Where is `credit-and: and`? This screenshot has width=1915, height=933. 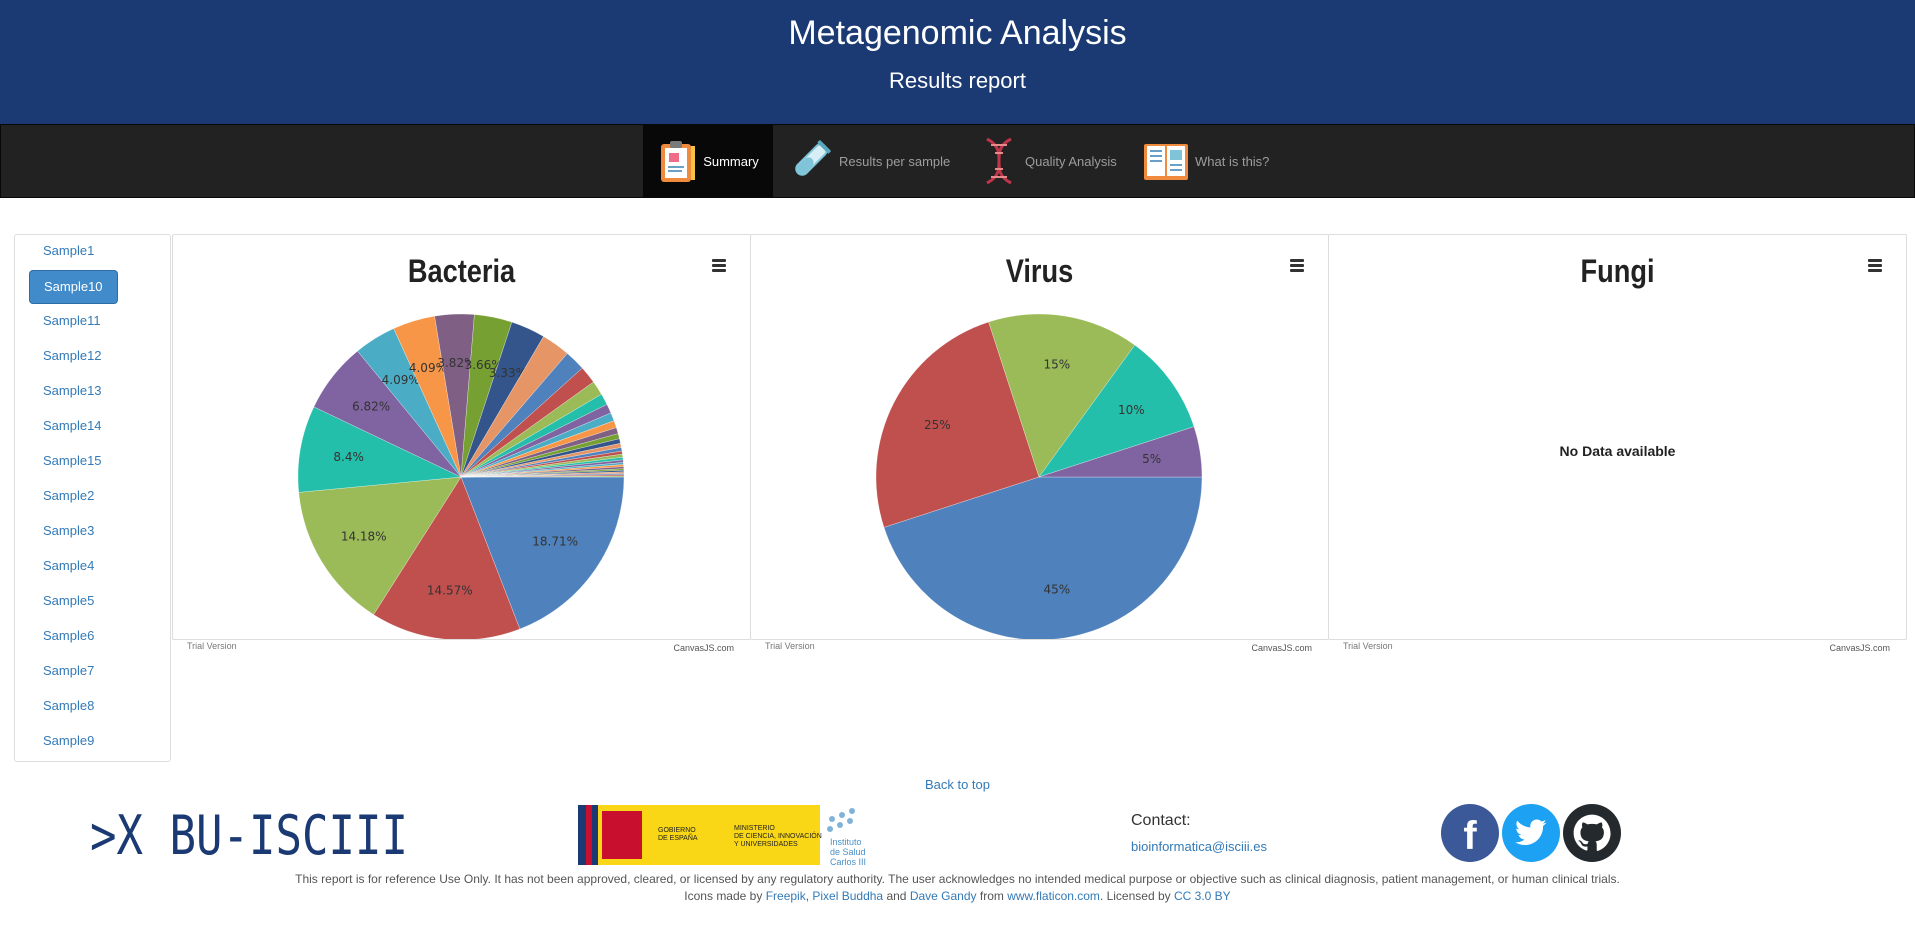
credit-and: and is located at coordinates (896, 896).